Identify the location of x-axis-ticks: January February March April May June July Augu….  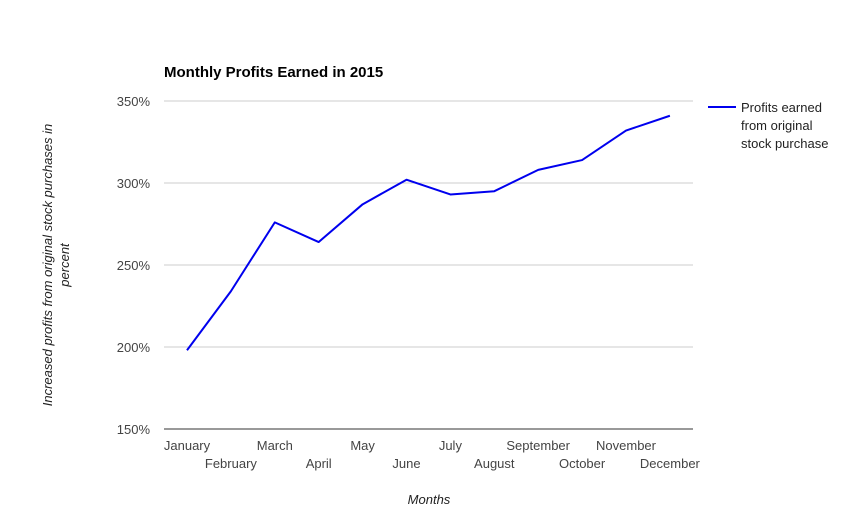
(432, 454).